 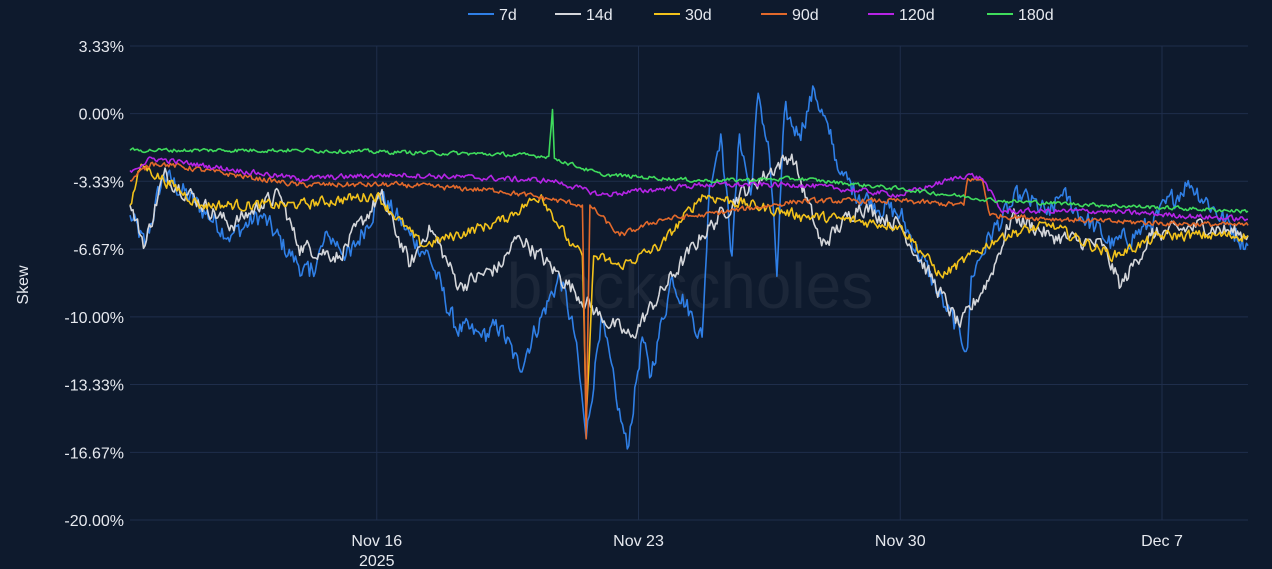 I want to click on legend-item-180d: 180d, so click(x=1020, y=15).